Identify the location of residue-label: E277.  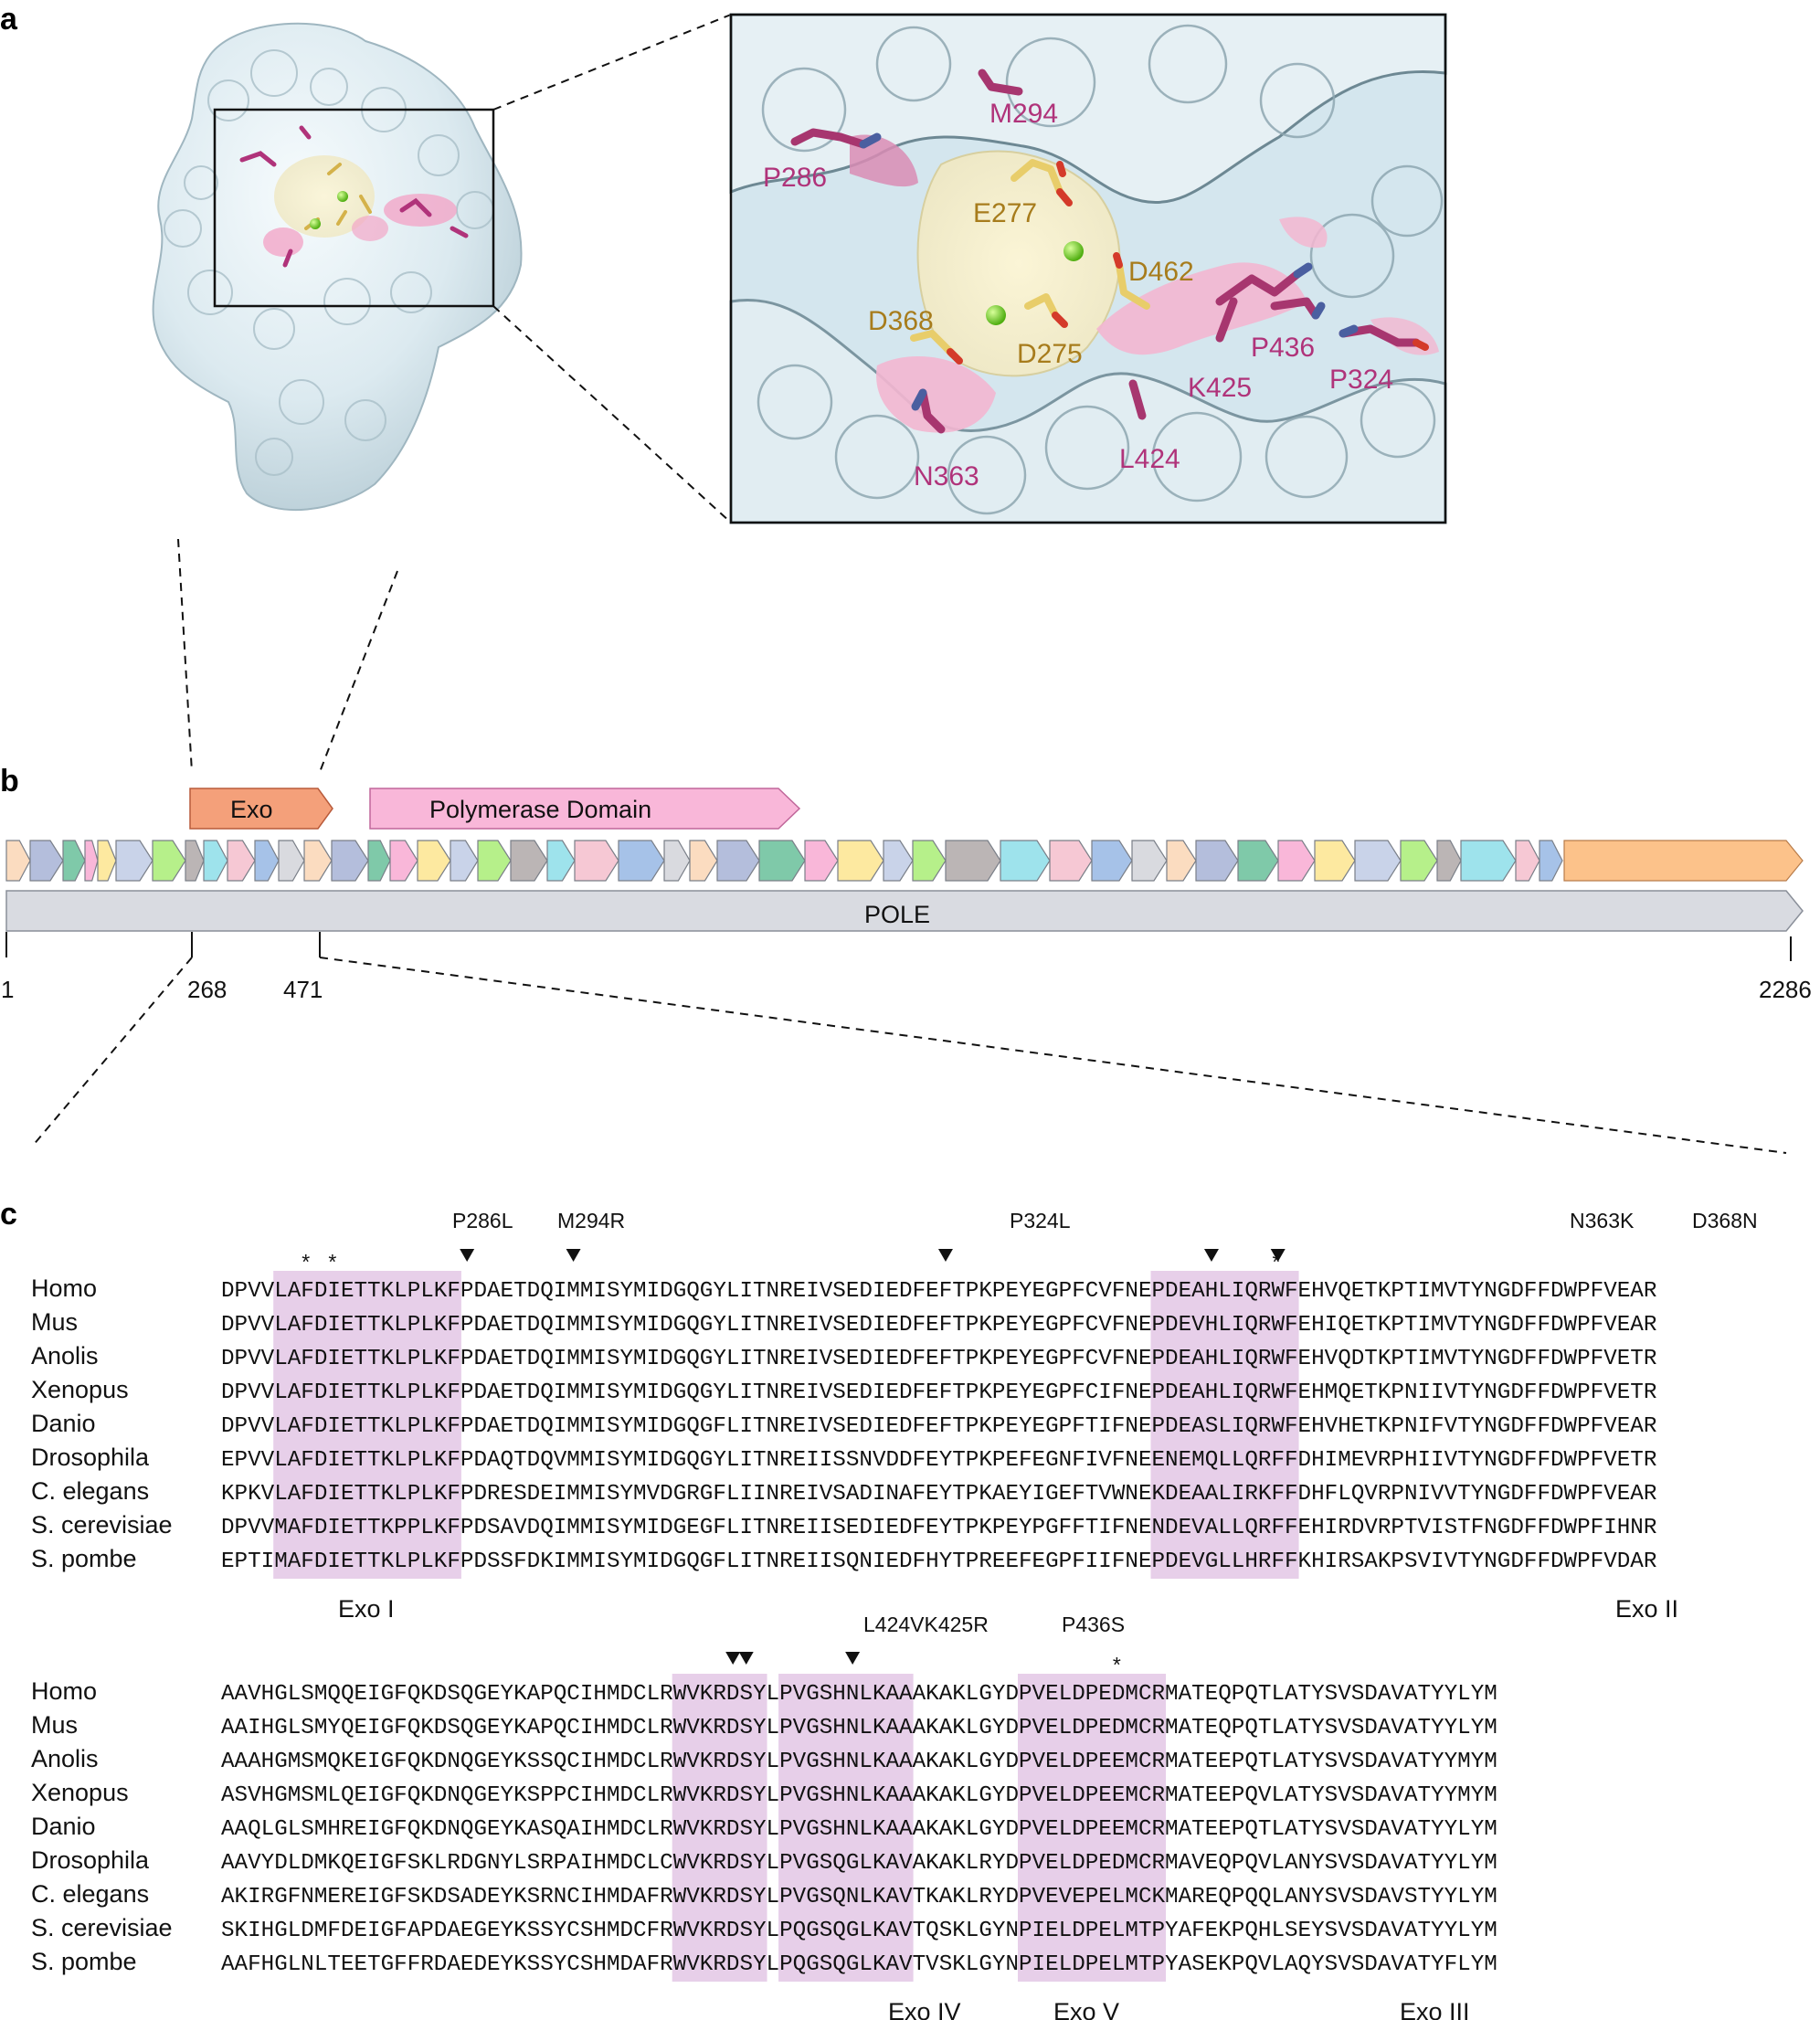
(1005, 213).